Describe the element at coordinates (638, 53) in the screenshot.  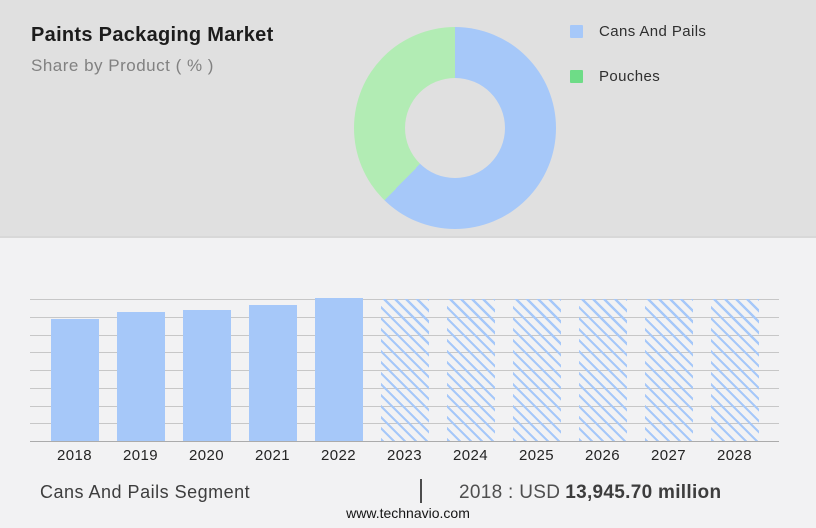
I see `legend: Cans And Pails Pouches` at that location.